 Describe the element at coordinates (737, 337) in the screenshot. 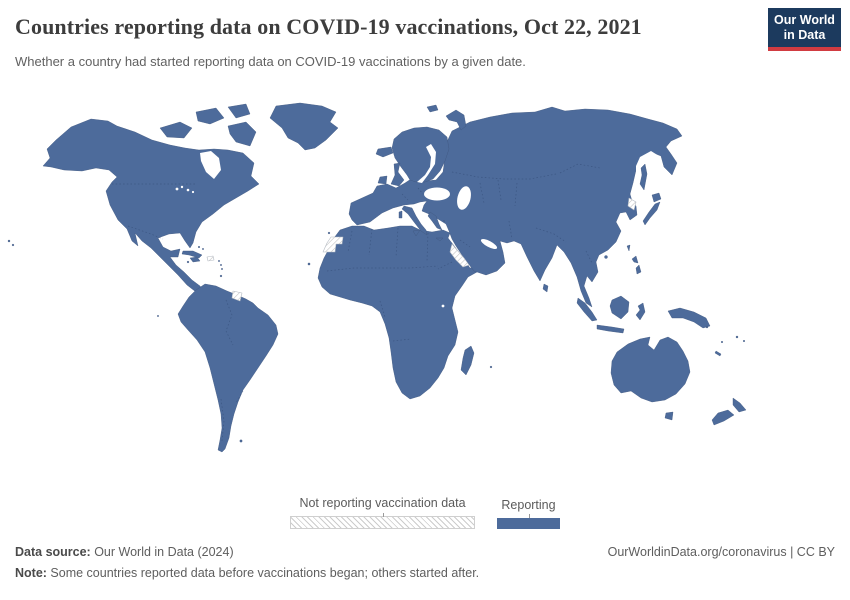

I see `region-fiji` at that location.